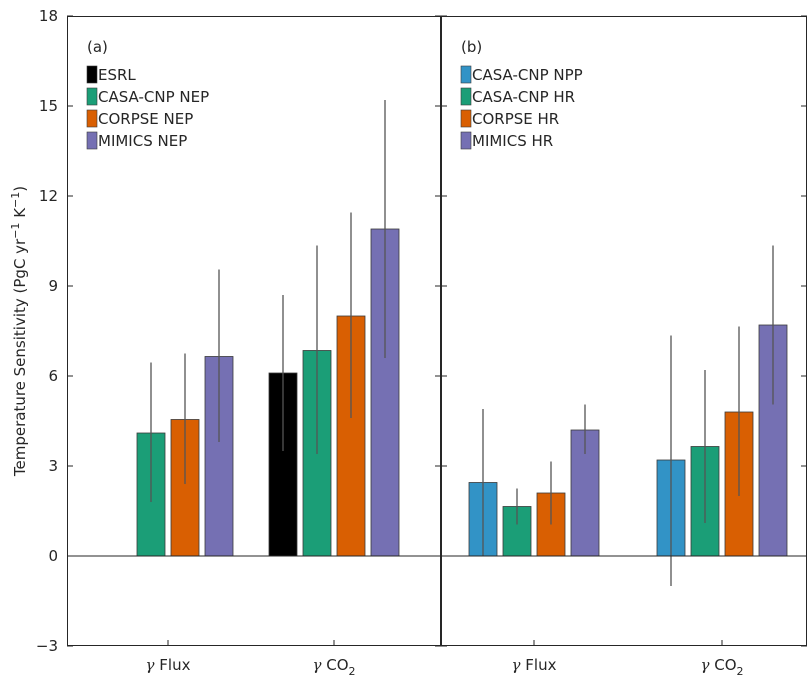 This screenshot has height=681, width=807. I want to click on y-tick-label: 18, so click(48, 16).